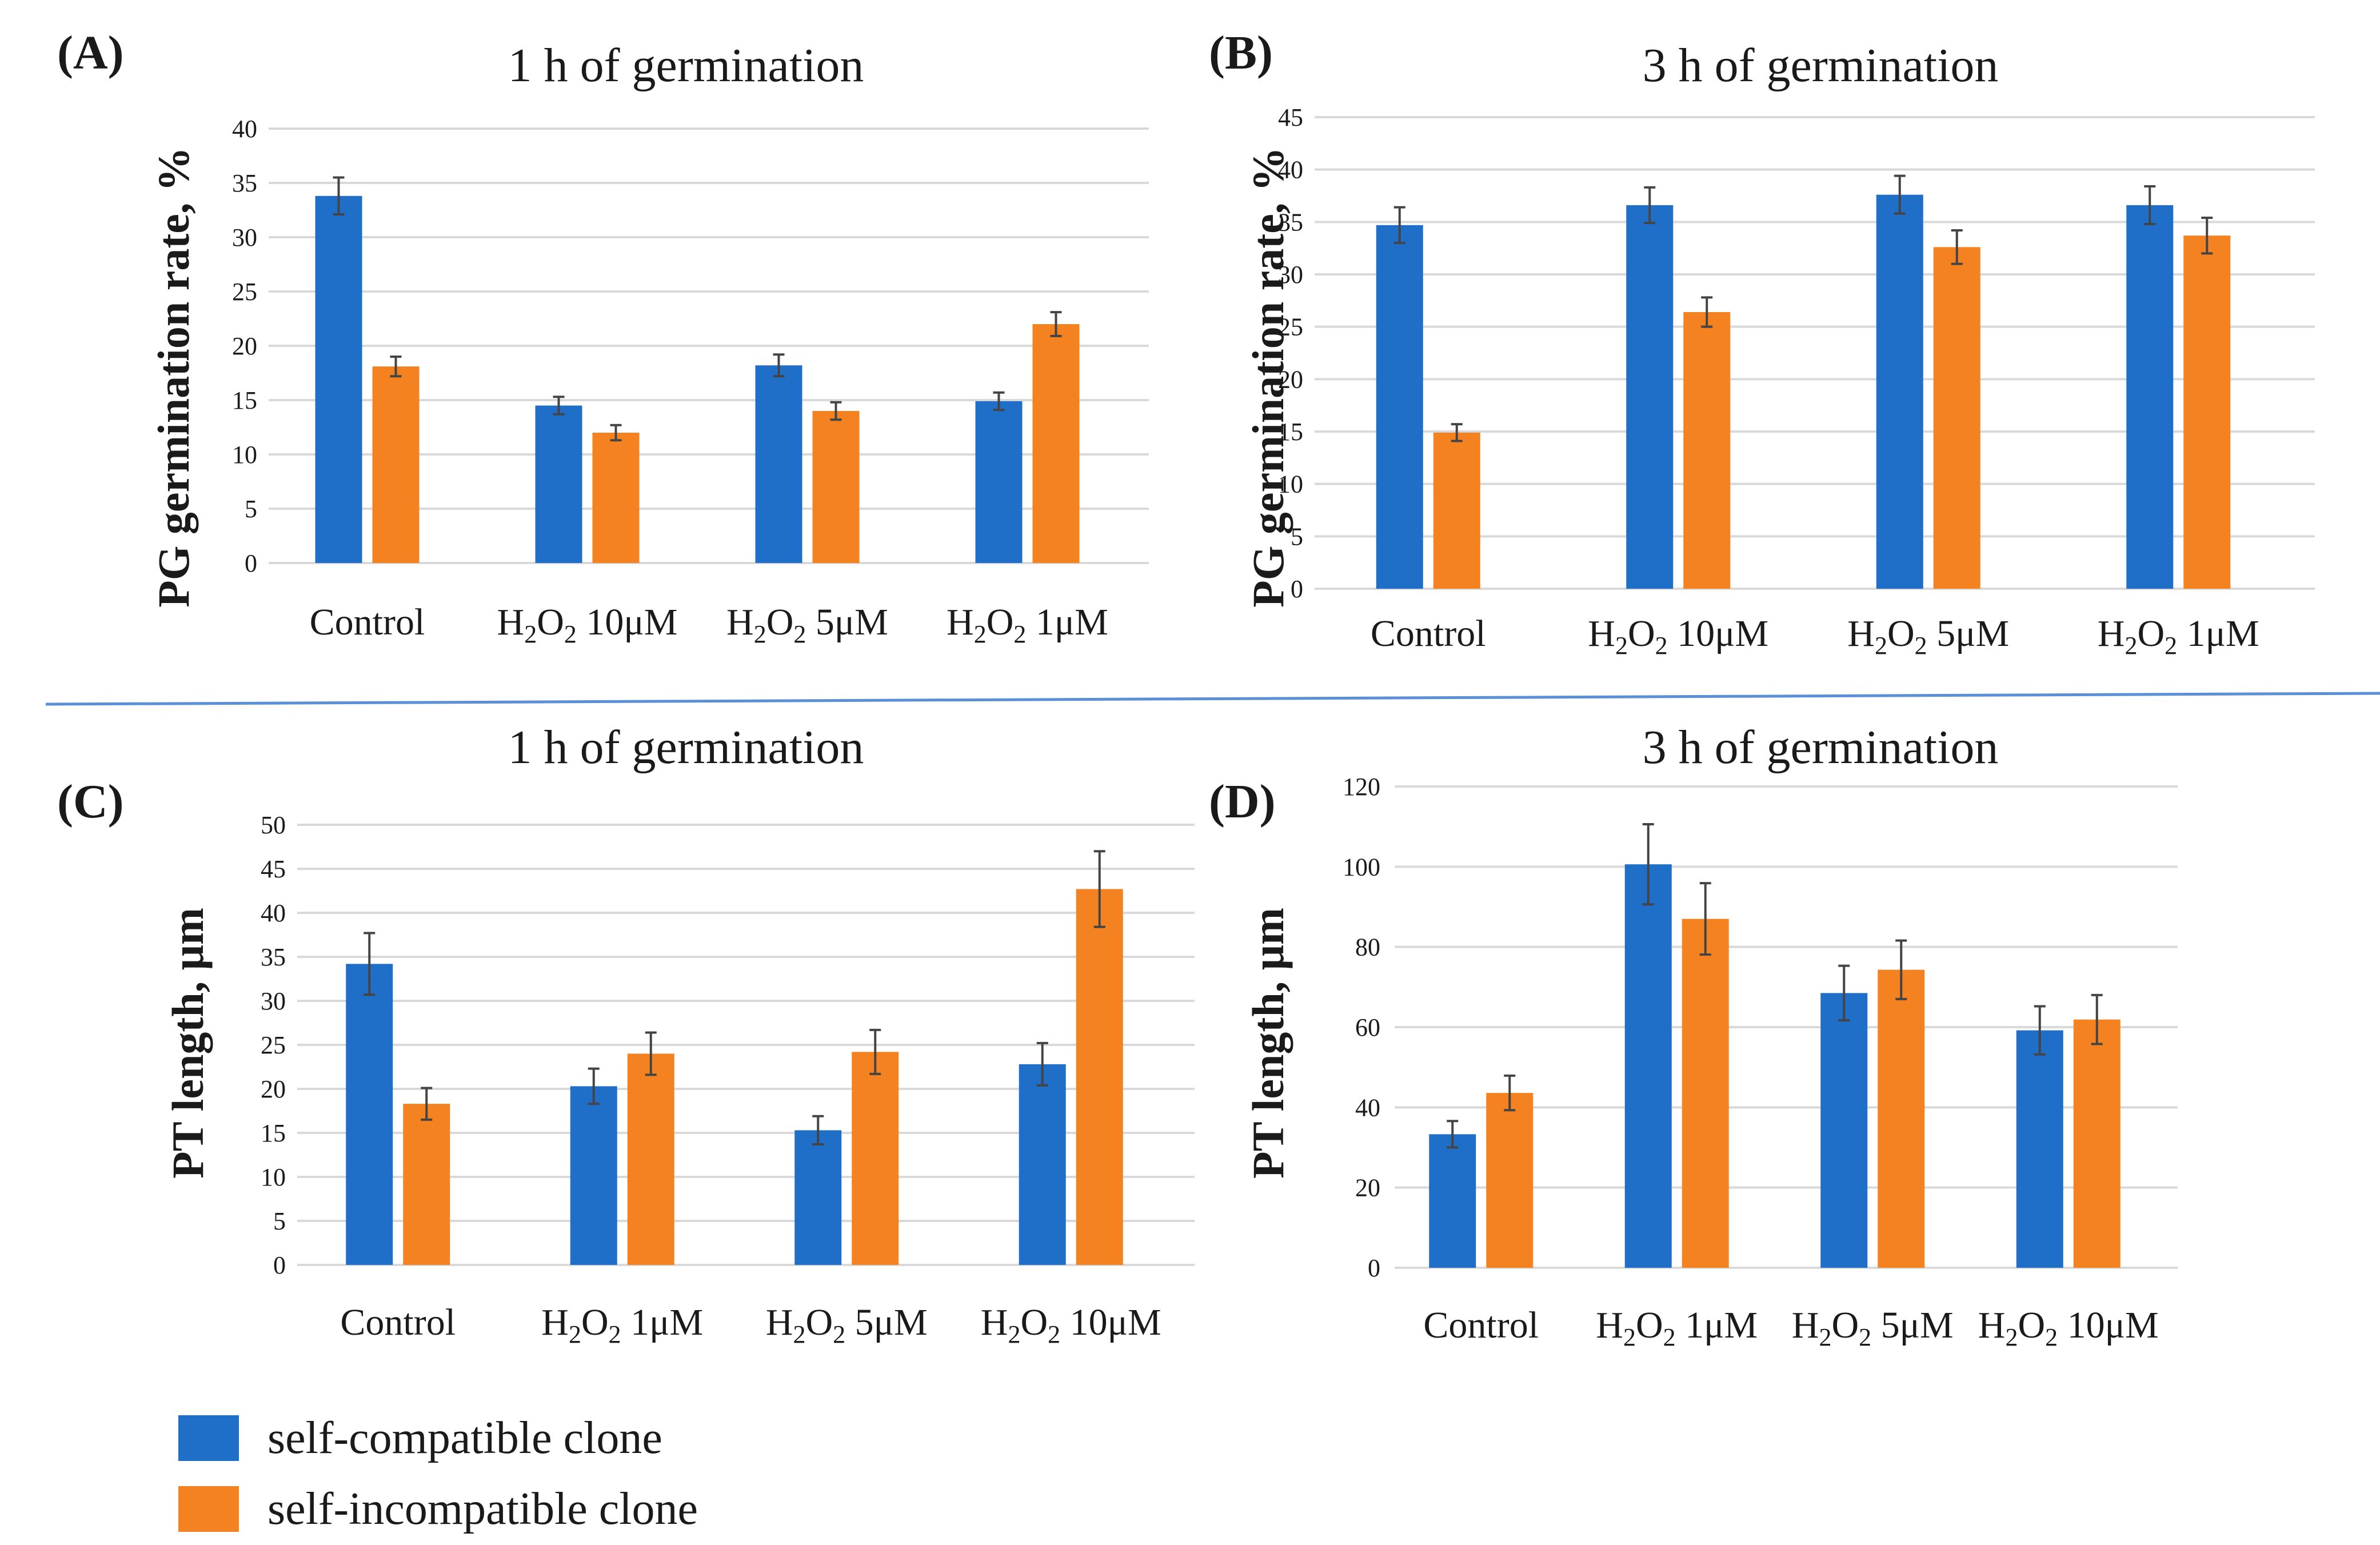 The height and width of the screenshot is (1545, 2380). What do you see at coordinates (1367, 1027) in the screenshot?
I see `y-tick-label: 60` at bounding box center [1367, 1027].